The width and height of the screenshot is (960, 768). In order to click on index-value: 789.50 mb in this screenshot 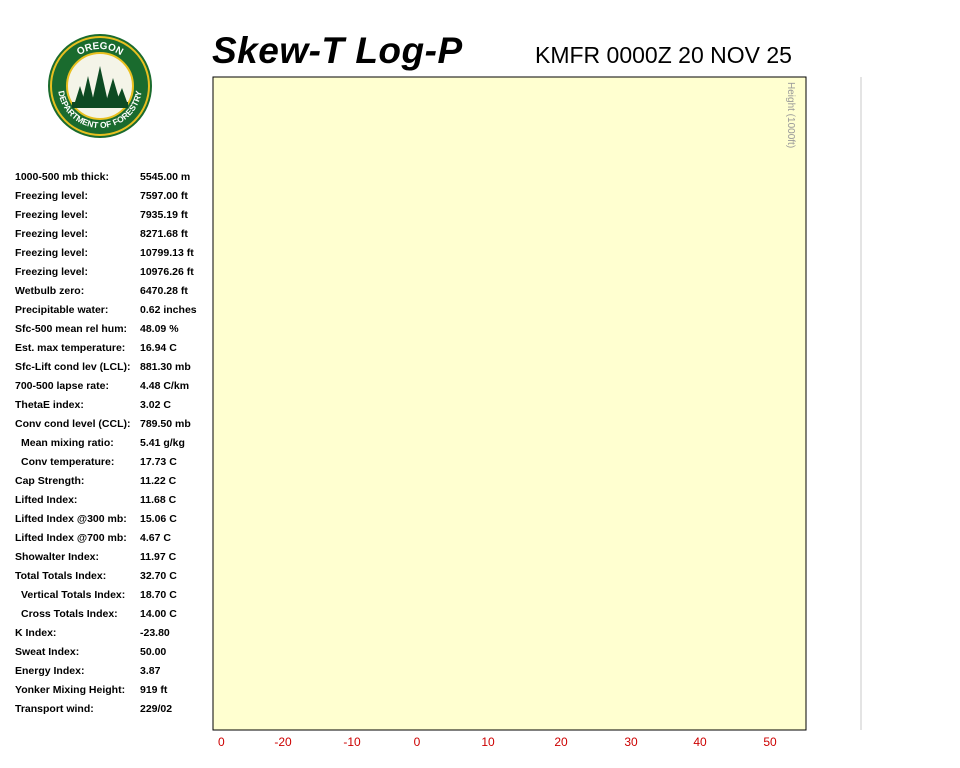, I will do `click(165, 424)`.